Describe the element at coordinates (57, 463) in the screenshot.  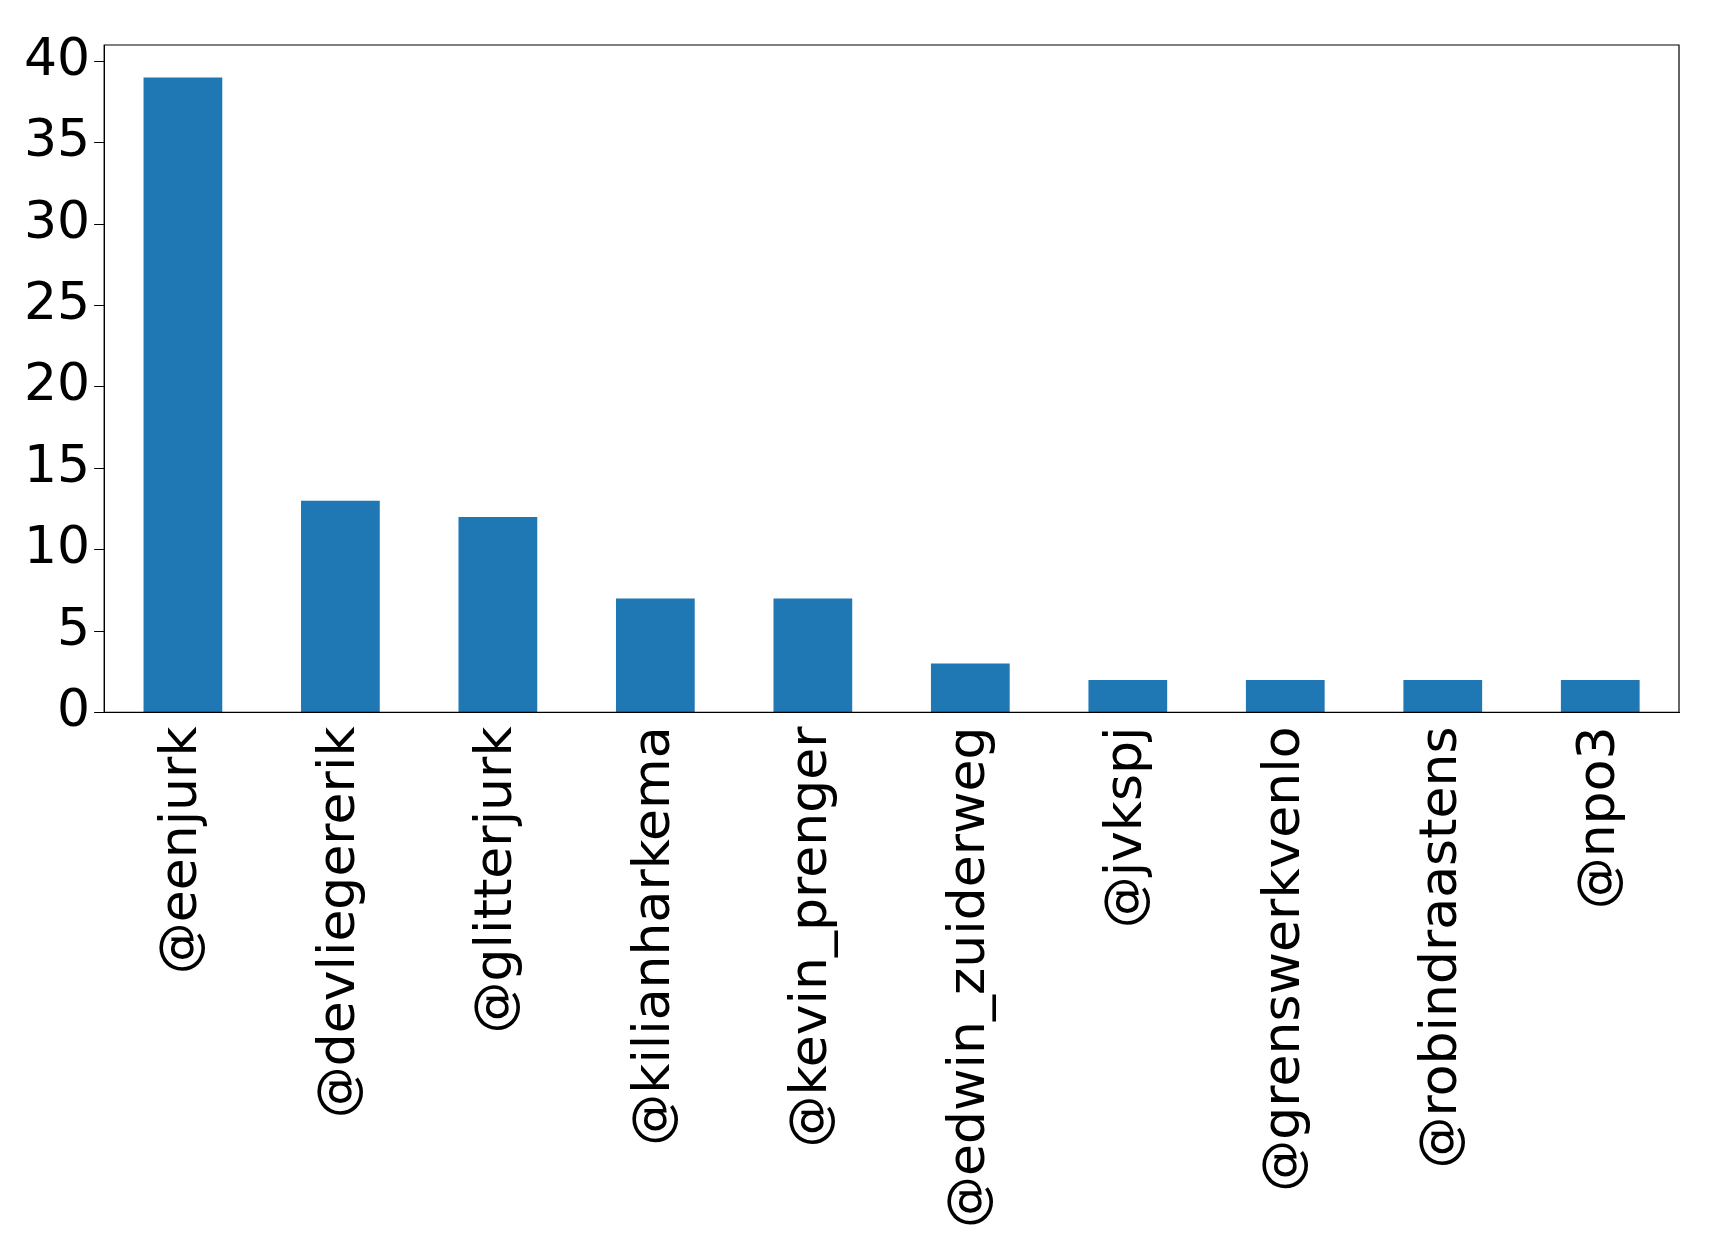
I see `y-tick-label: 15` at that location.